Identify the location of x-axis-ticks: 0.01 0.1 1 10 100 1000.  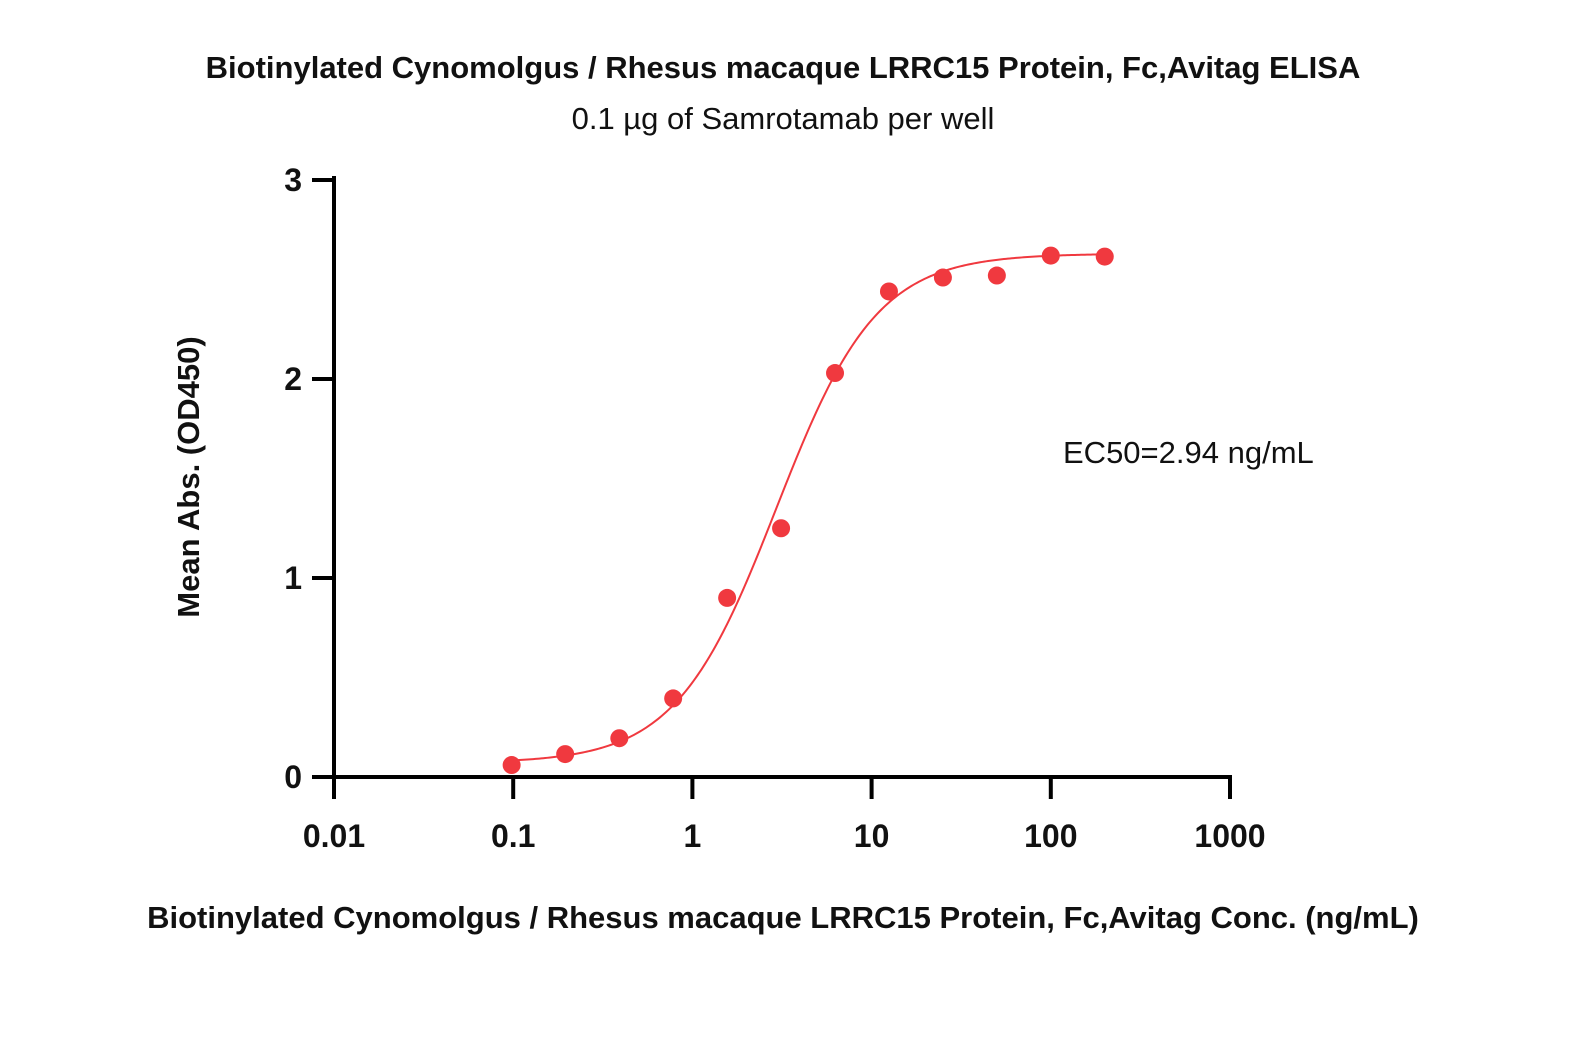
(784, 815).